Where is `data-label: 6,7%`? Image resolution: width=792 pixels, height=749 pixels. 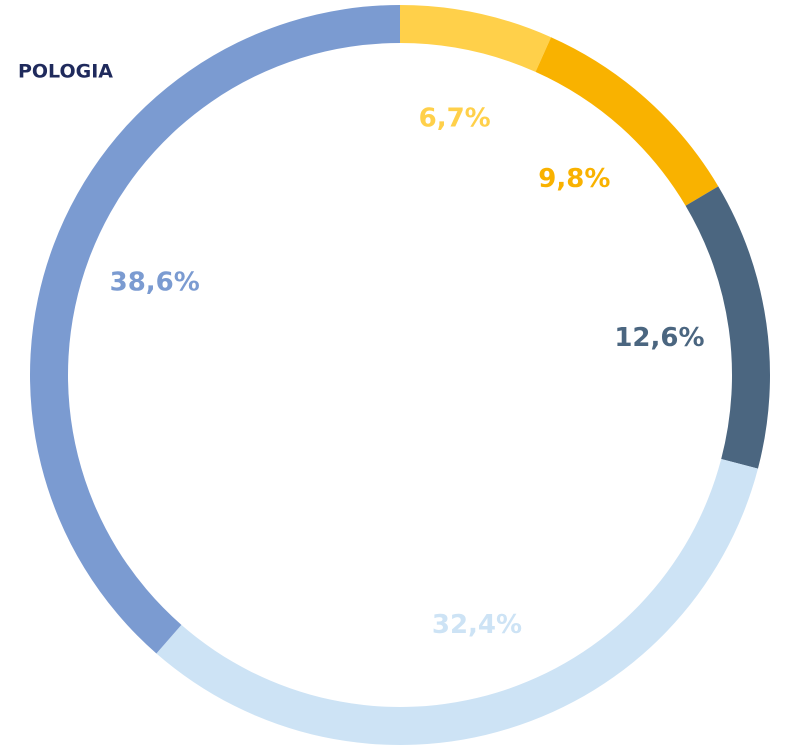 data-label: 6,7% is located at coordinates (455, 118).